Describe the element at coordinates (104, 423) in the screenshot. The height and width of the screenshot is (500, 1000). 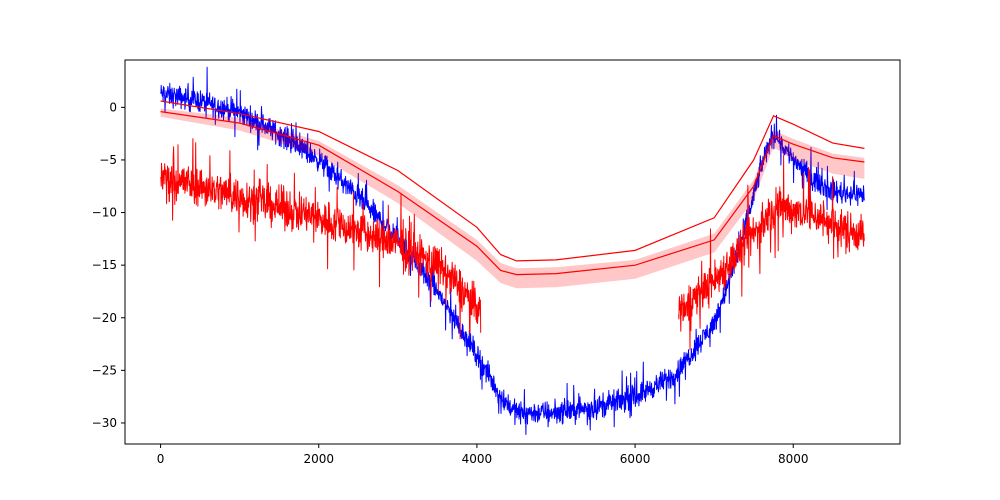
I see `y-tick-label: −30` at that location.